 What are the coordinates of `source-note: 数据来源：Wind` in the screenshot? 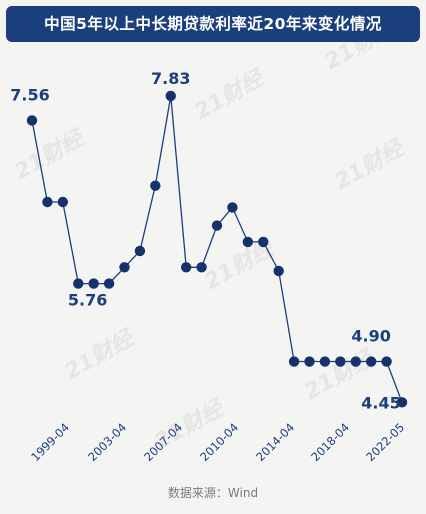 It's located at (213, 493).